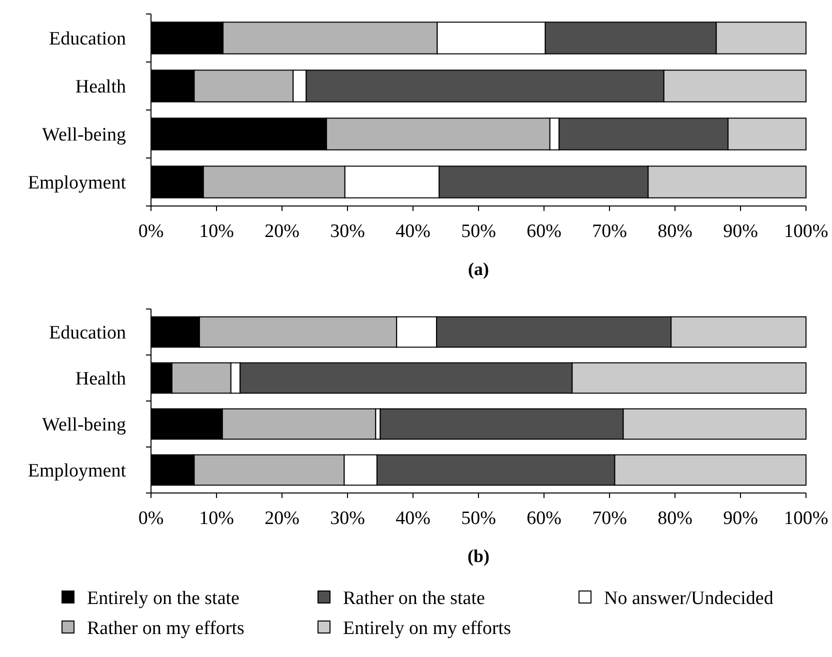 The height and width of the screenshot is (657, 832). Describe the element at coordinates (479, 556) in the screenshot. I see `text: (b)` at that location.